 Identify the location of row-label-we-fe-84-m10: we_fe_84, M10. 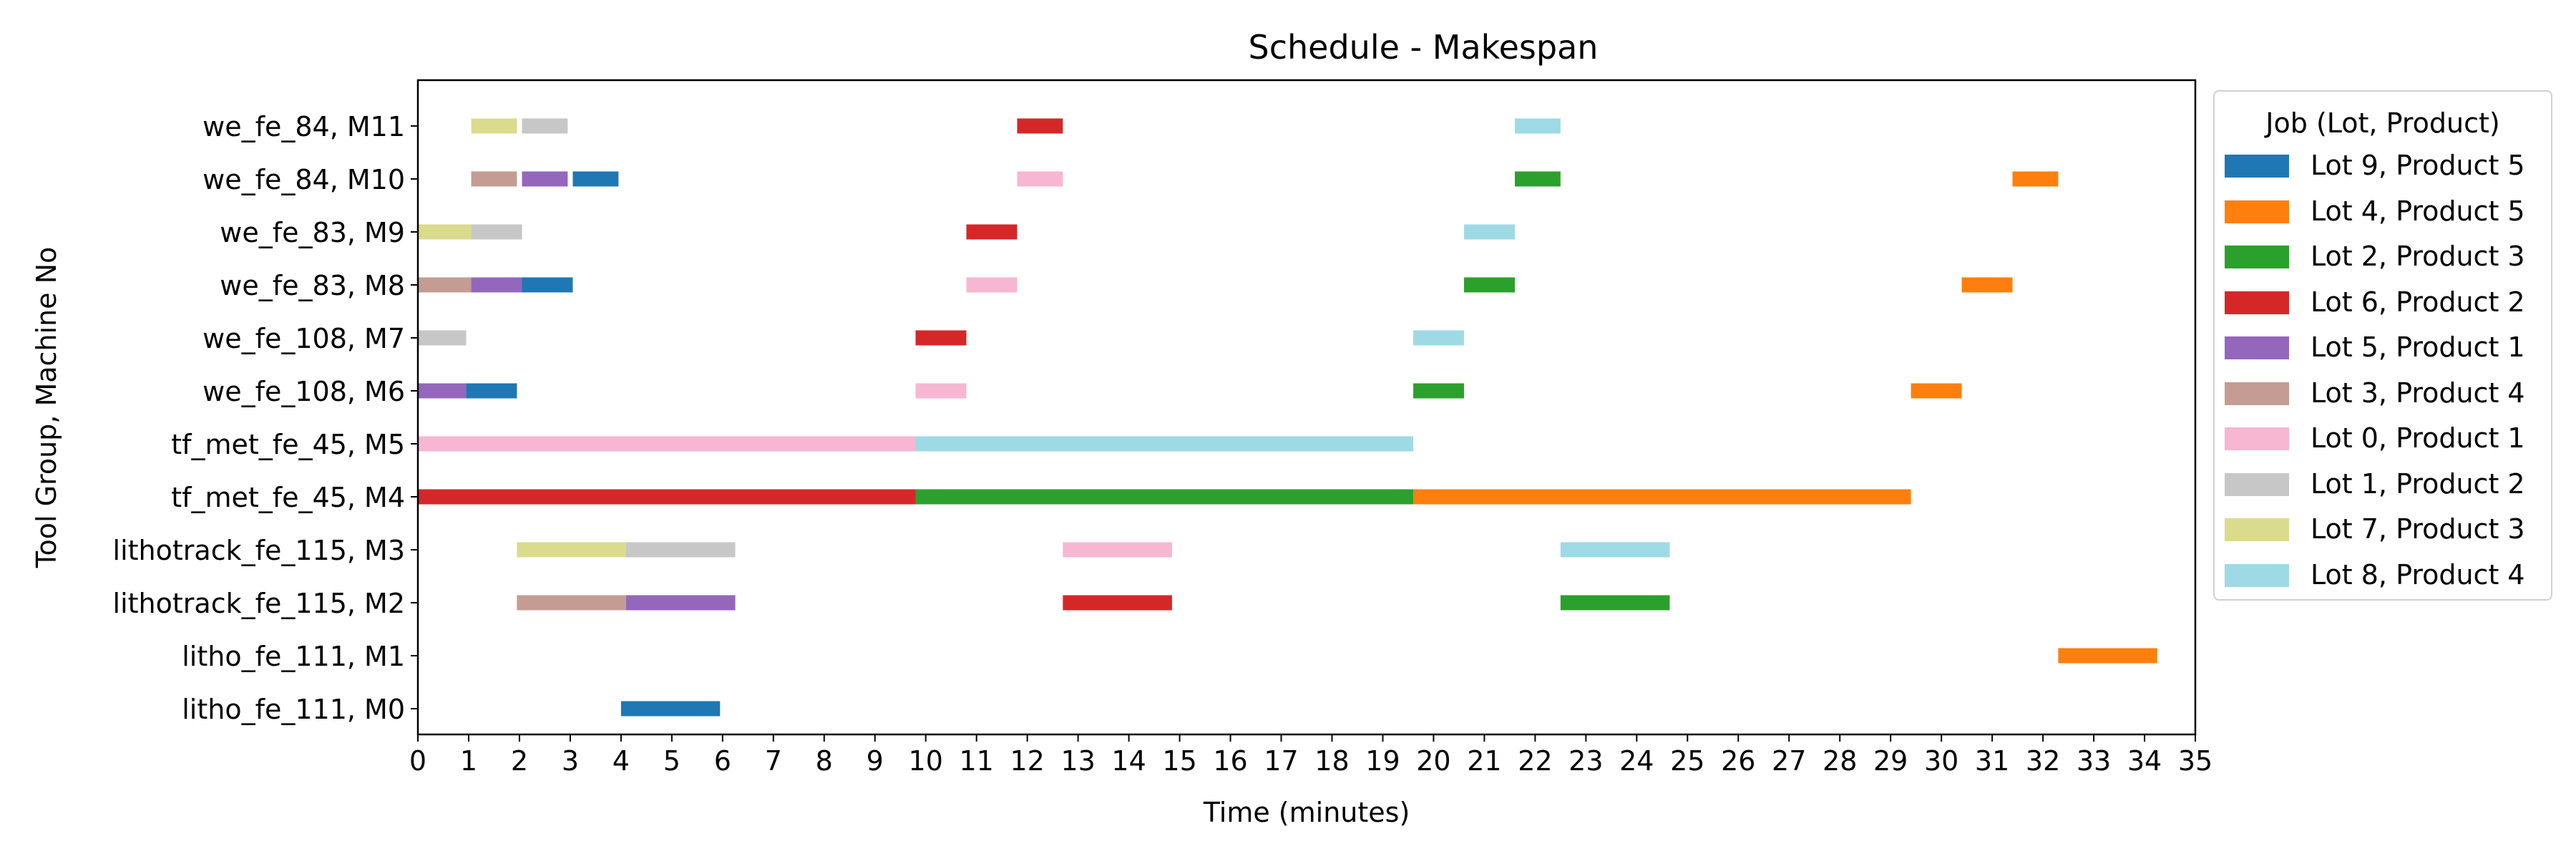
(304, 179).